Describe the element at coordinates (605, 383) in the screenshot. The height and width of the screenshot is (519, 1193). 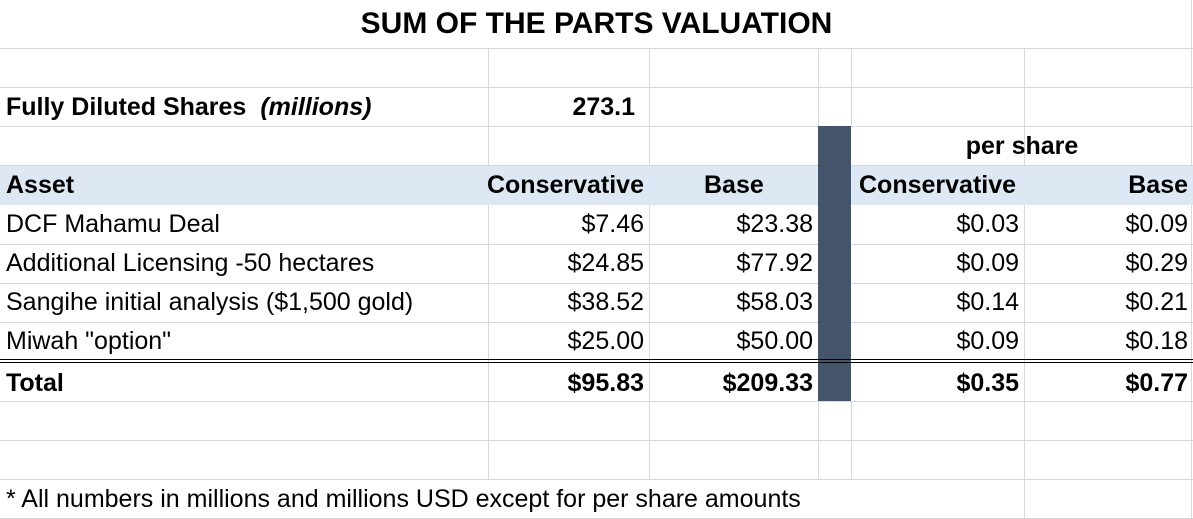
I see `total-conservative: $95.83` at that location.